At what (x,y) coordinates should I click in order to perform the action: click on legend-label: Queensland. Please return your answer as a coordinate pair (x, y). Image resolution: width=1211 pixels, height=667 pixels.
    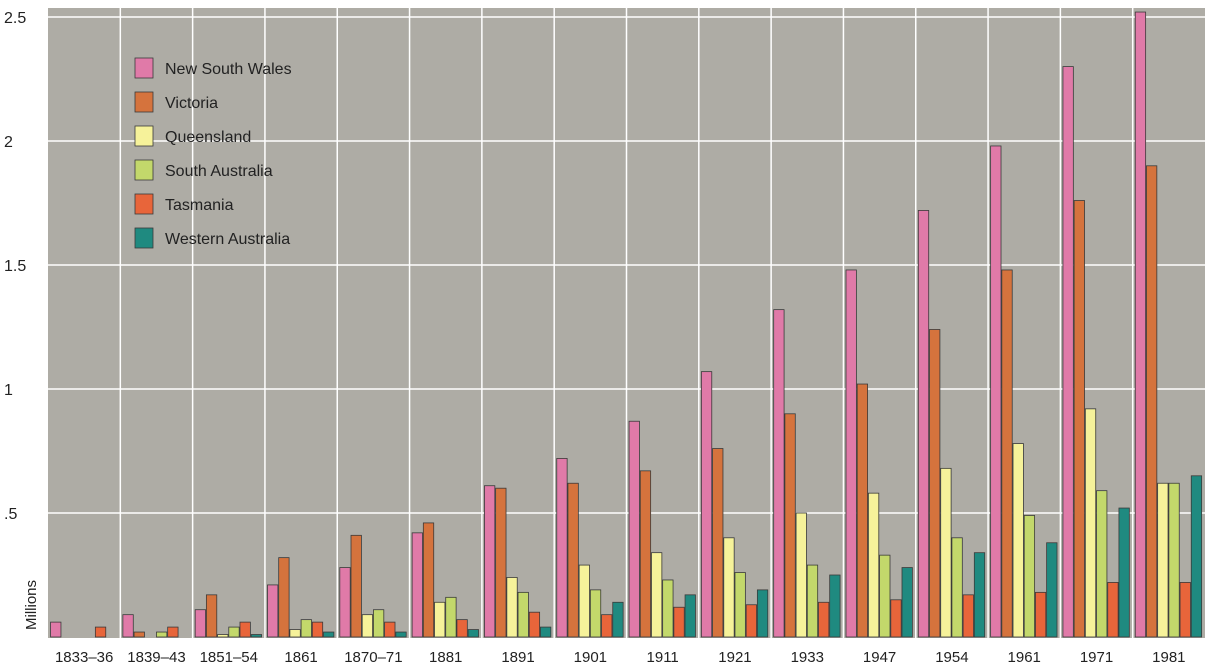
    Looking at the image, I should click on (208, 137).